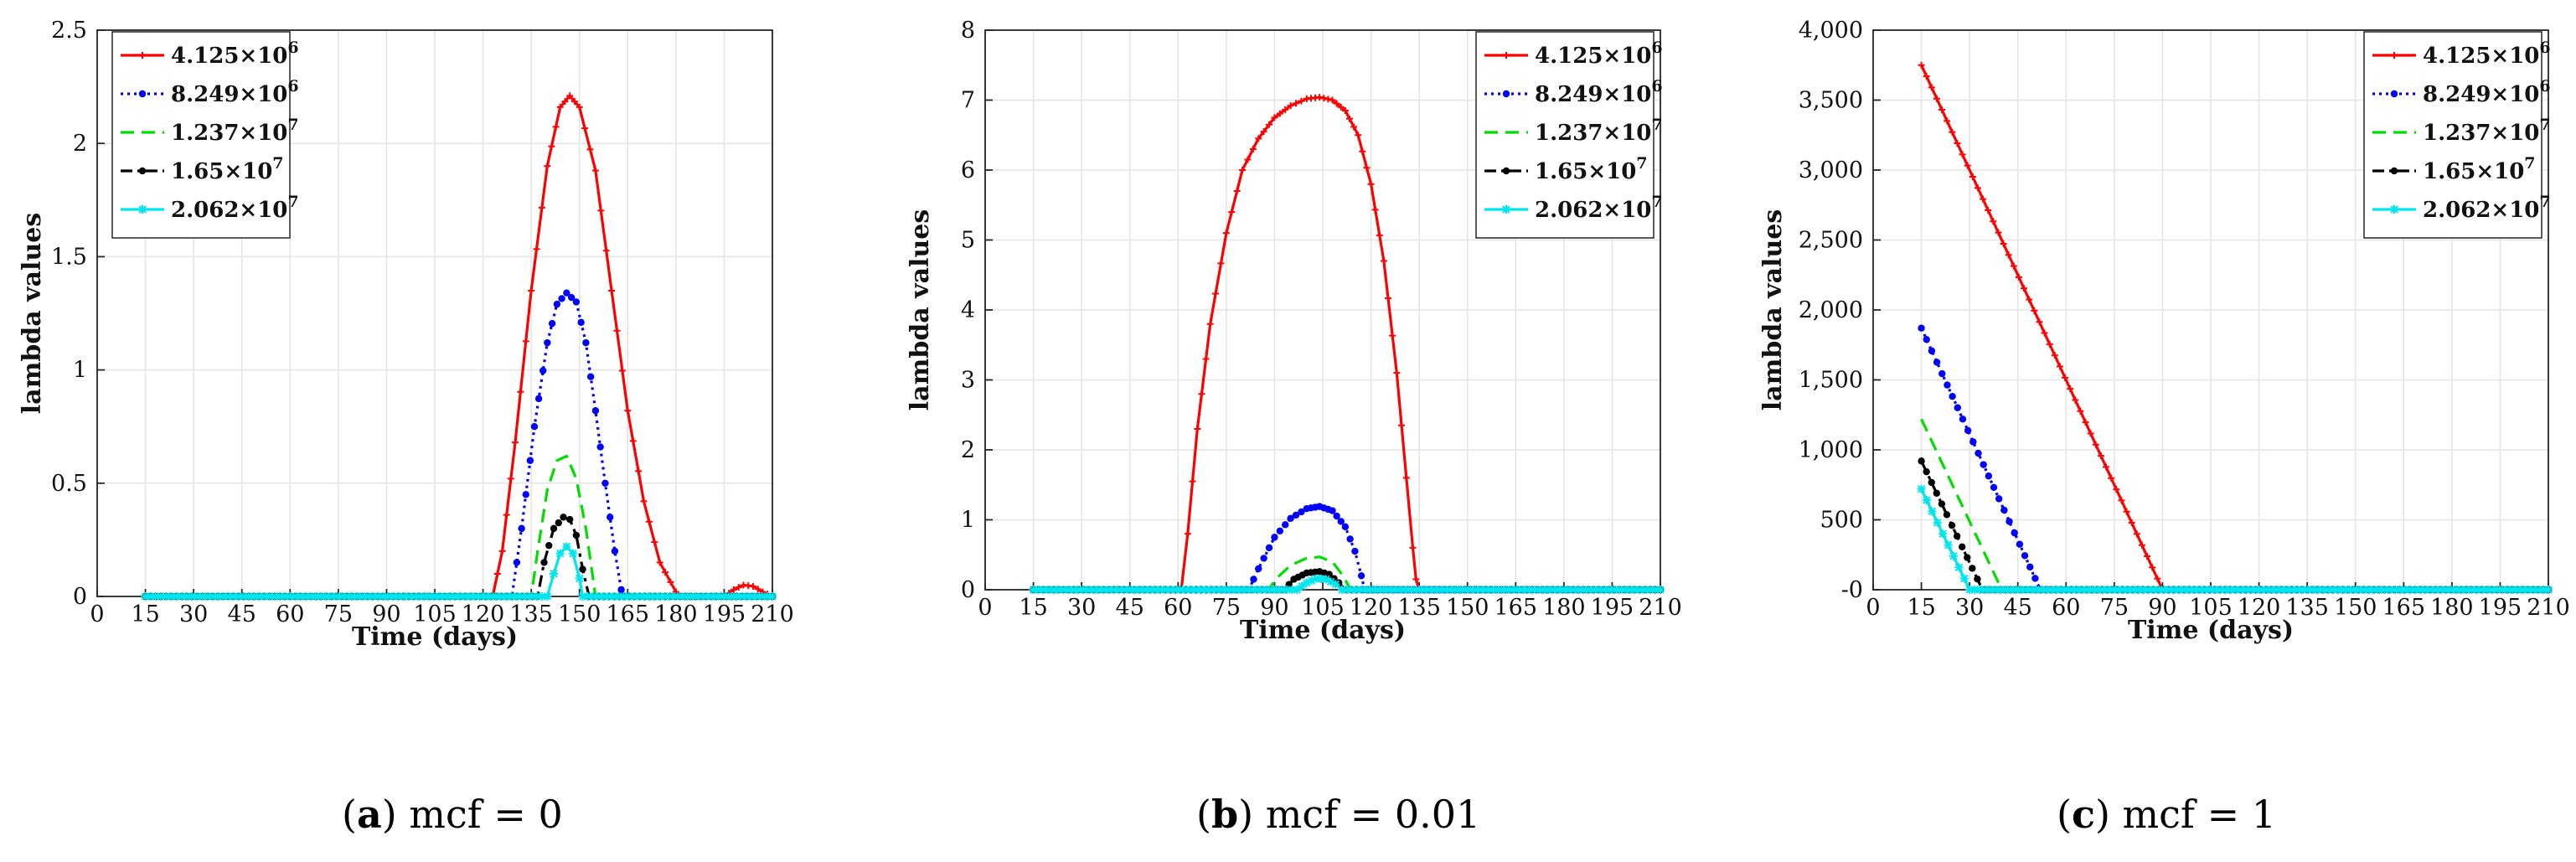 The width and height of the screenshot is (2576, 862). I want to click on x-tick-label: 90, so click(2162, 608).